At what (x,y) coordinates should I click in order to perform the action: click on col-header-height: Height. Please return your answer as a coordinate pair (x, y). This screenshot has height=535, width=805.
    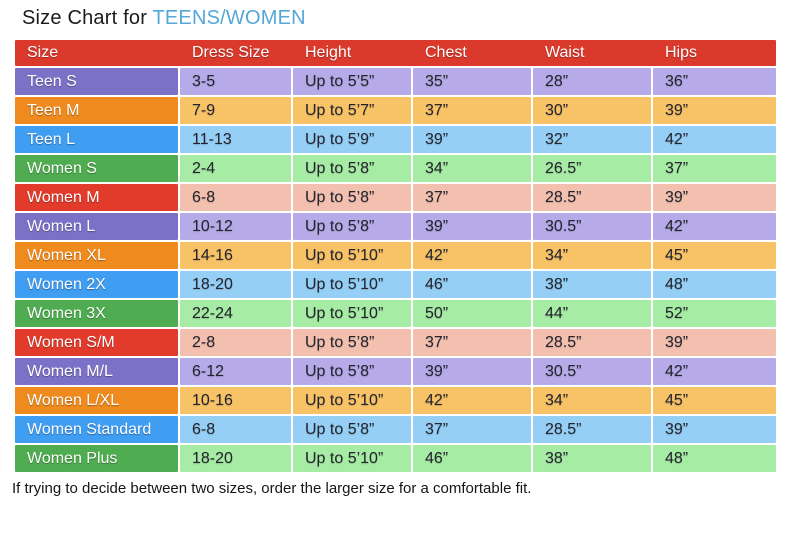
    Looking at the image, I should click on (328, 52).